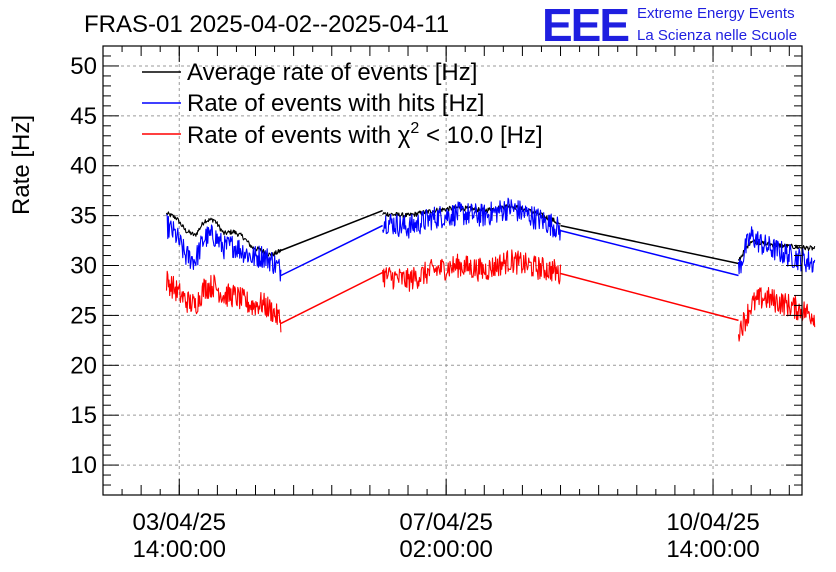 This screenshot has height=572, width=836. What do you see at coordinates (179, 522) in the screenshot?
I see `x-tick-label-date: 03/04/25` at bounding box center [179, 522].